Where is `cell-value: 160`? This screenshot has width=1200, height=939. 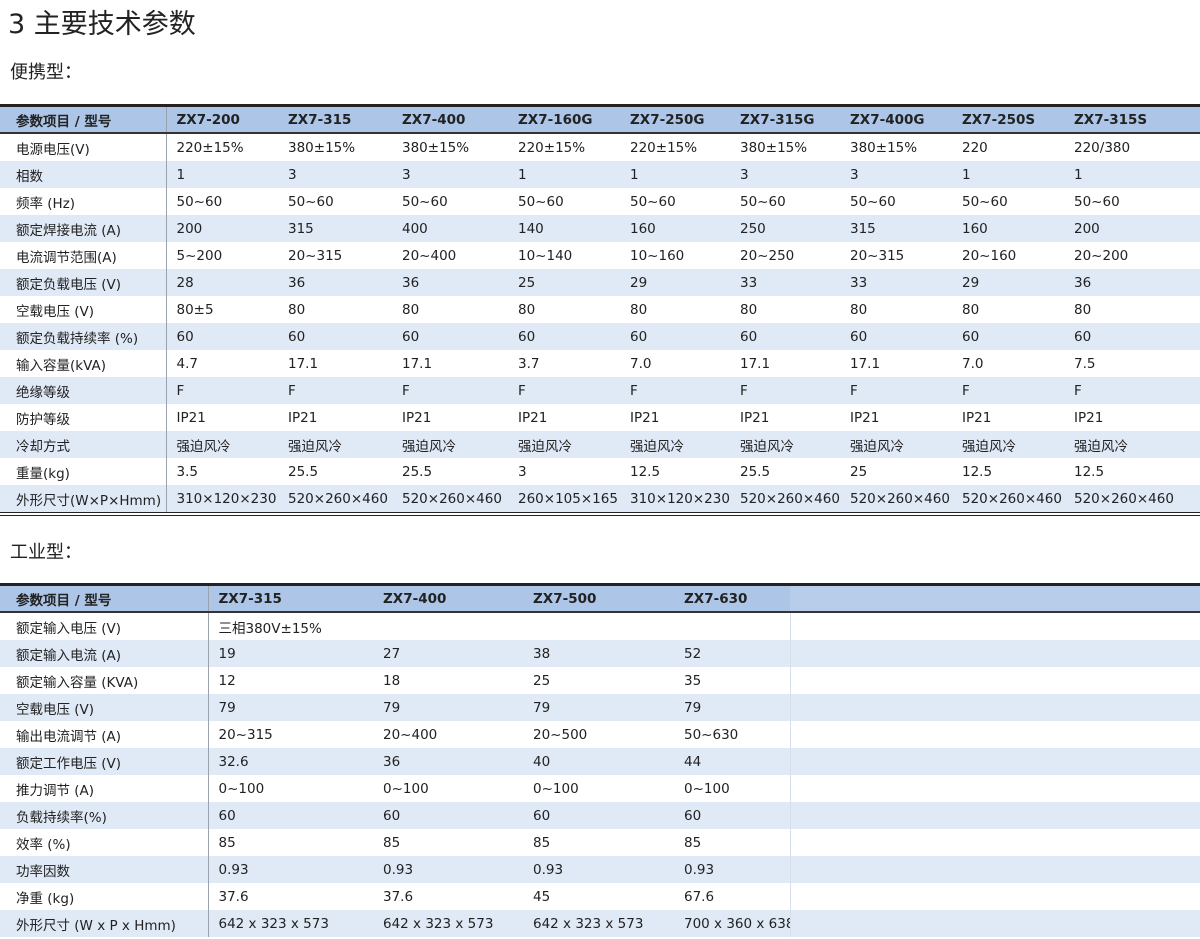
cell-value: 160 is located at coordinates (1008, 228).